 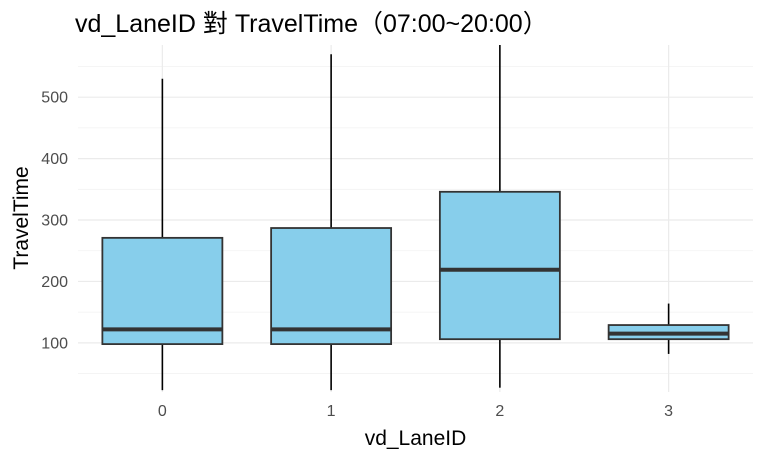 I want to click on x-tick-label: 0, so click(x=162, y=411).